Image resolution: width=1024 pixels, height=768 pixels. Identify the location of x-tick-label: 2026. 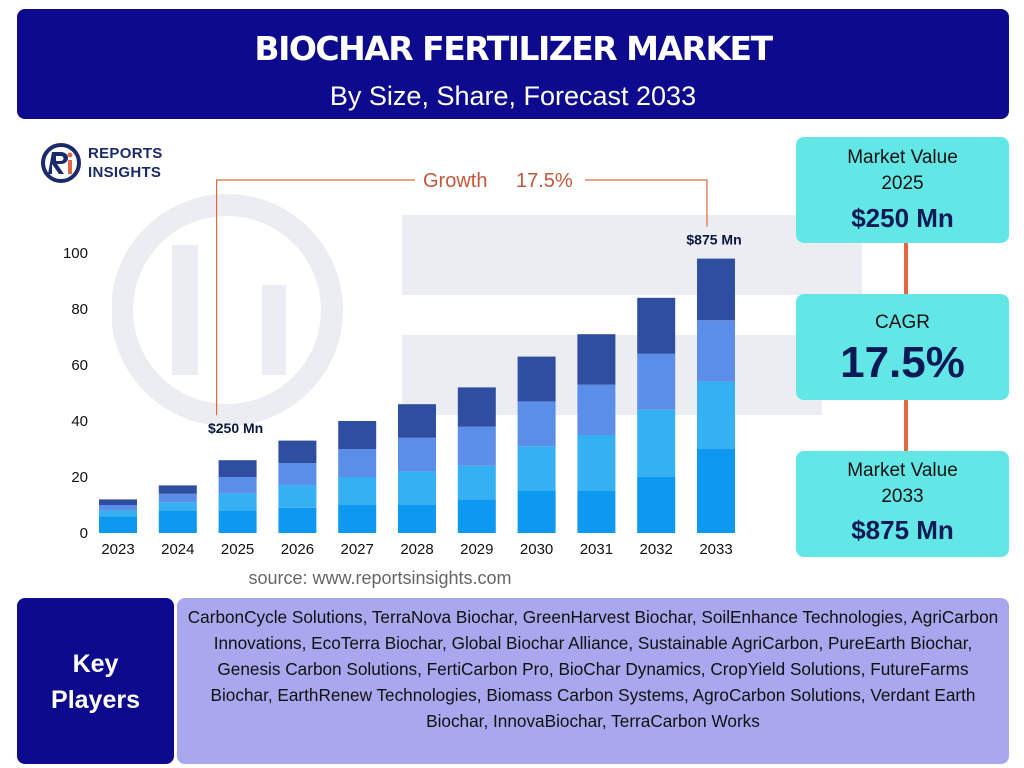
(297, 549).